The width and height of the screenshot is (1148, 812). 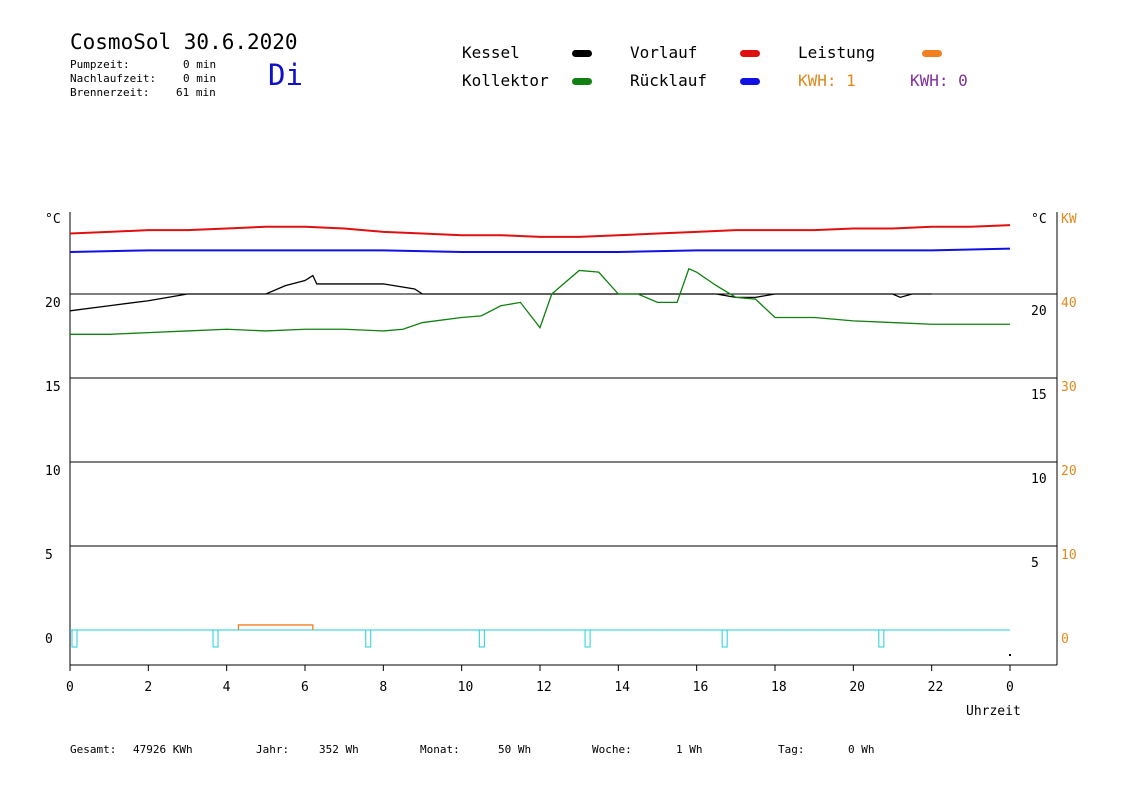 What do you see at coordinates (861, 749) in the screenshot?
I see `footer-tag-value: 0 Wh` at bounding box center [861, 749].